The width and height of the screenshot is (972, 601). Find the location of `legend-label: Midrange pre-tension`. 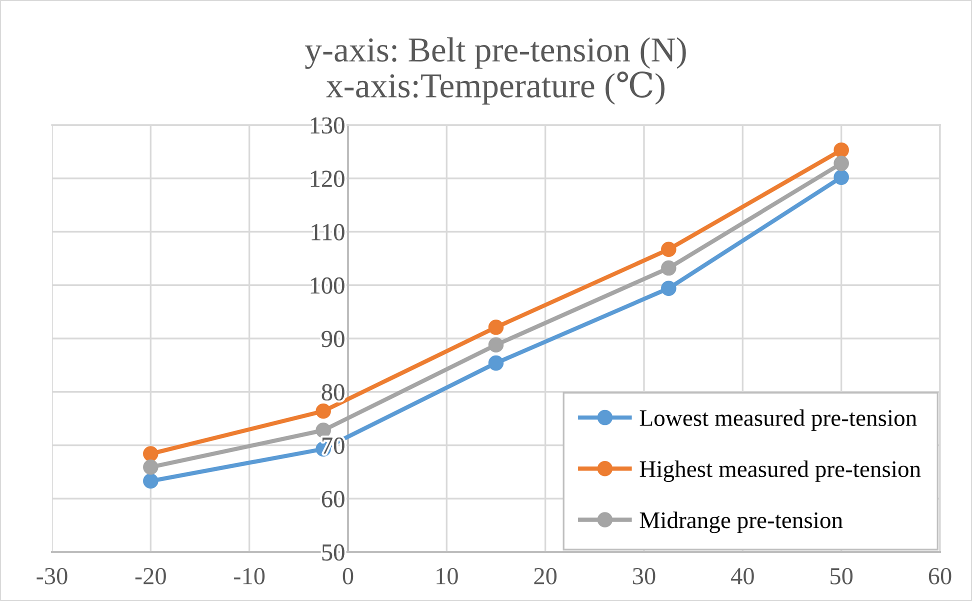

legend-label: Midrange pre-tension is located at coordinates (741, 523).